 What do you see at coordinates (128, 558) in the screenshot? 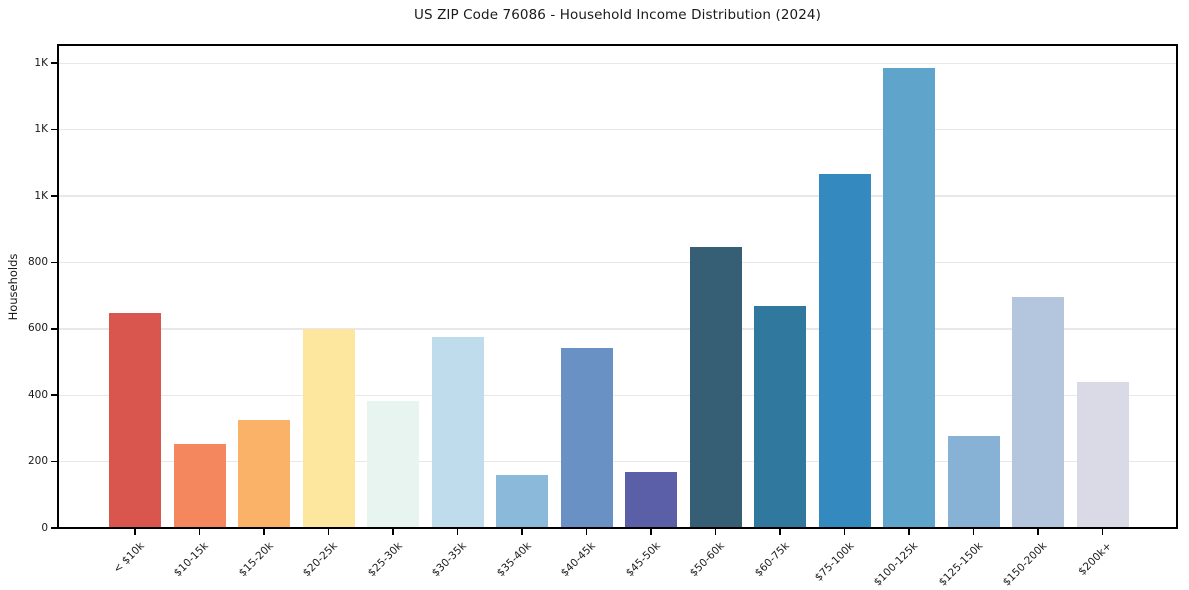
I see `x-tick-label: < $10k` at bounding box center [128, 558].